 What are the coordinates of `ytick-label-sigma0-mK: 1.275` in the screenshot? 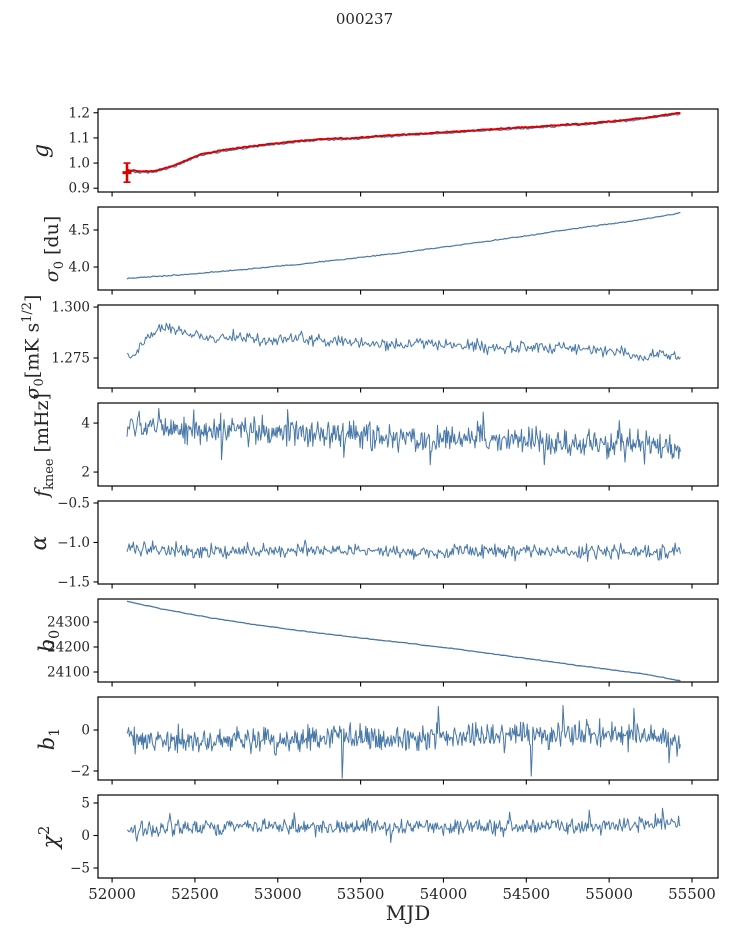 It's located at (70, 359).